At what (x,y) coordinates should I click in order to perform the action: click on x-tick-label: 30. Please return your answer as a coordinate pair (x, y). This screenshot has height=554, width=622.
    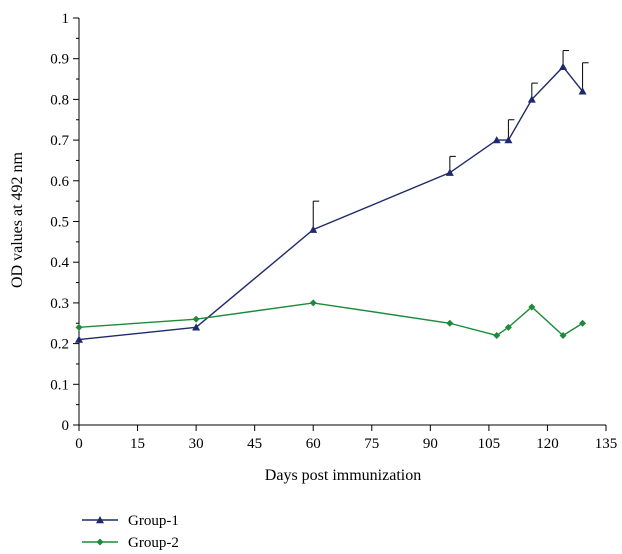
    Looking at the image, I should click on (196, 444).